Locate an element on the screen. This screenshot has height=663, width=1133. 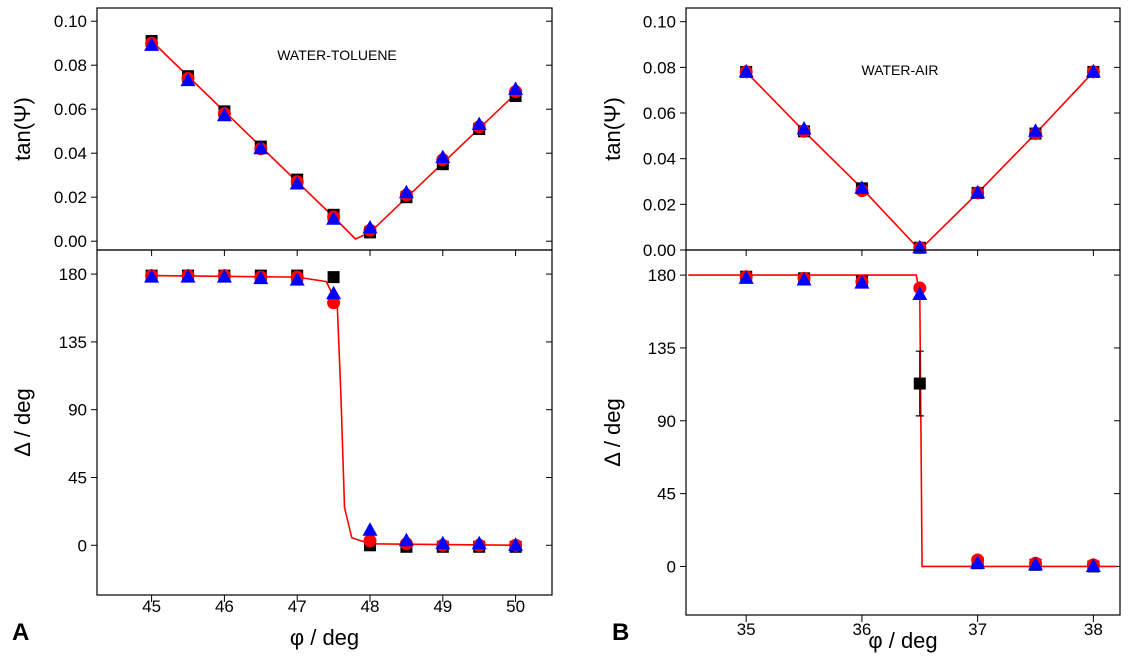
panel-label: A is located at coordinates (20, 632).